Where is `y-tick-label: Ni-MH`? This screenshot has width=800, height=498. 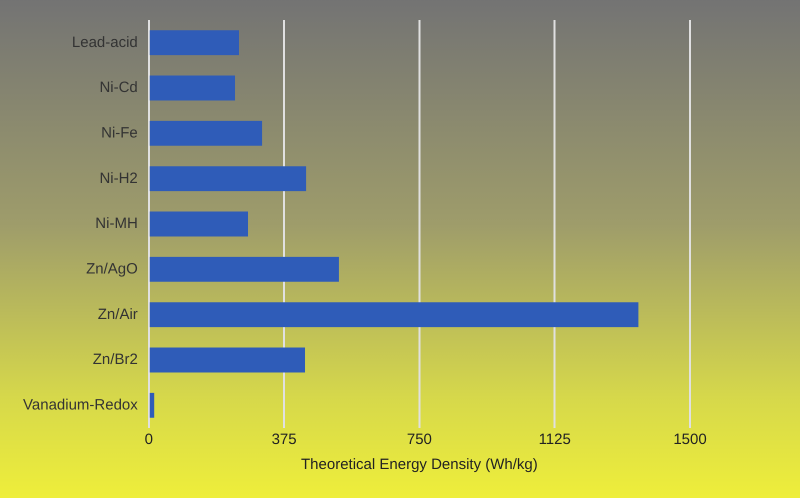
y-tick-label: Ni-MH is located at coordinates (116, 223).